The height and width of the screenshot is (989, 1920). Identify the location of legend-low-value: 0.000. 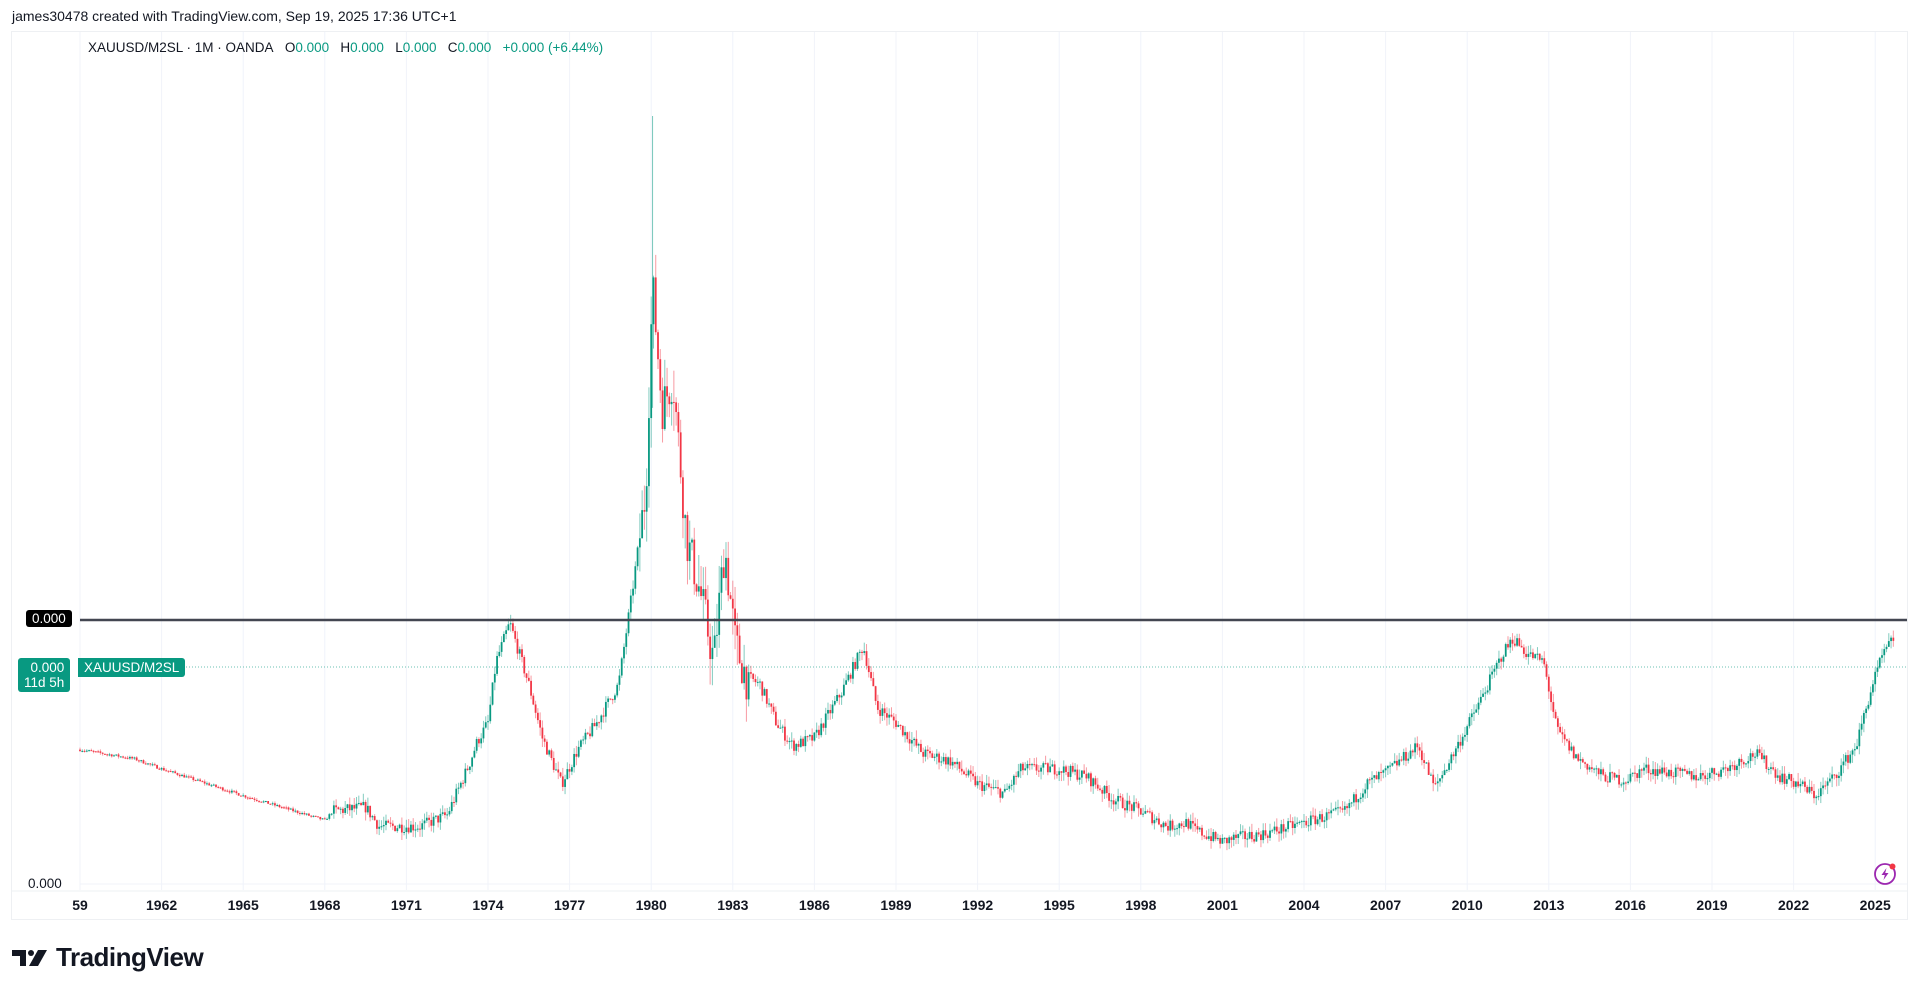
(419, 47).